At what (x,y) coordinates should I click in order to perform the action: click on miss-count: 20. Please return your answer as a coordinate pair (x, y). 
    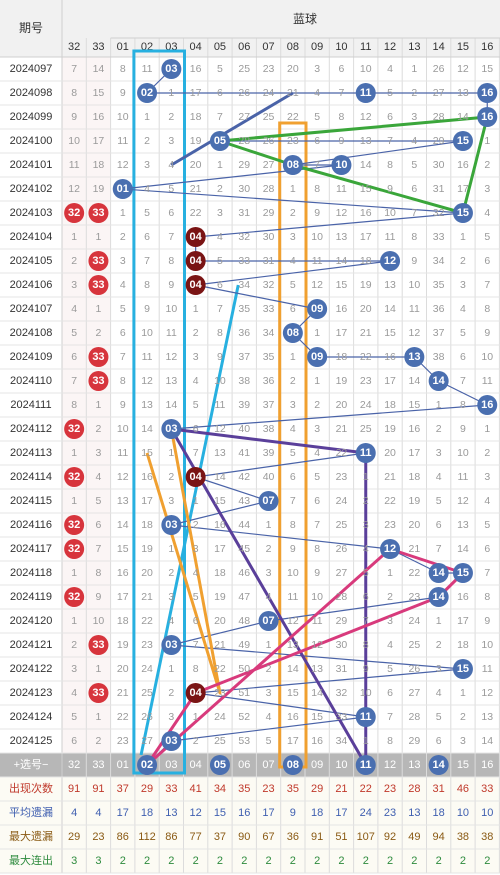
    Looking at the image, I should click on (147, 573).